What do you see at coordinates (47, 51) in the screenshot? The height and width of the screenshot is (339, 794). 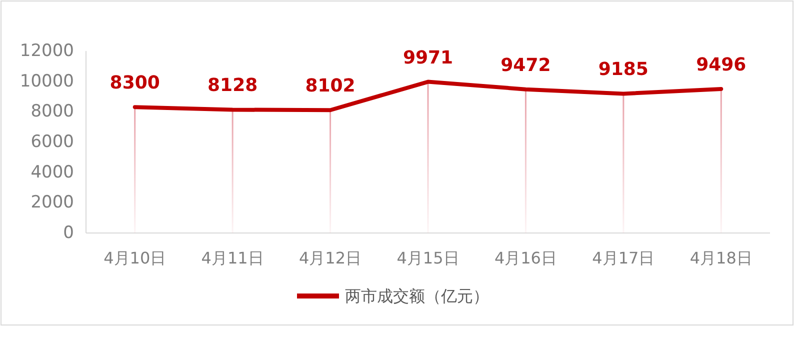 I see `y-tick-label: 12000` at bounding box center [47, 51].